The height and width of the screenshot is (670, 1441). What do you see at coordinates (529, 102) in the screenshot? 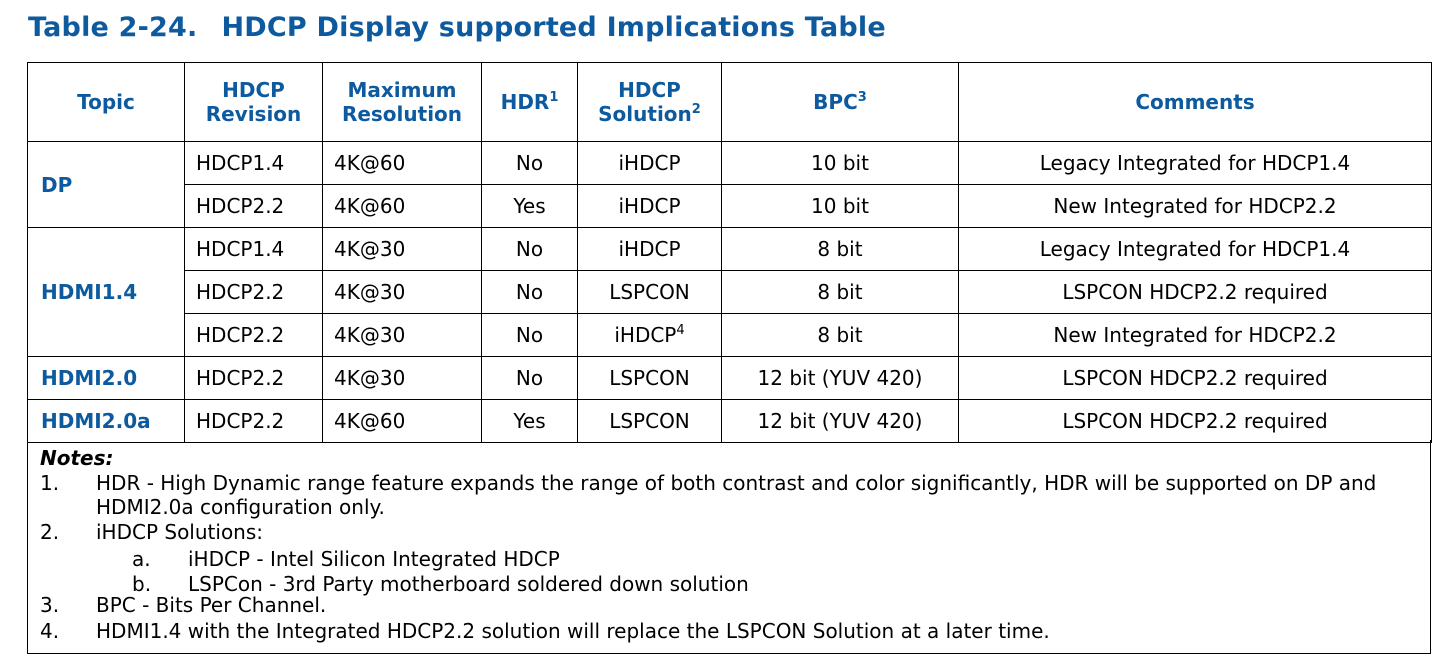
I see `header-hdr: HDR1` at bounding box center [529, 102].